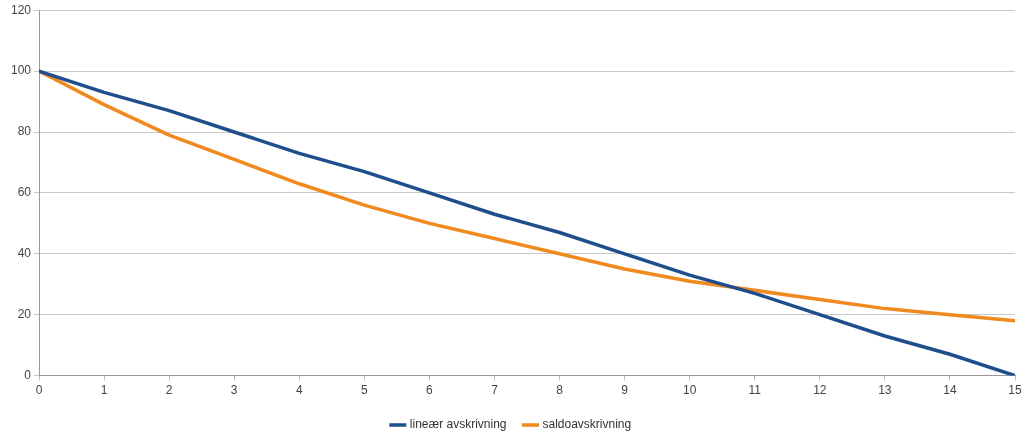 The image size is (1025, 441). Describe the element at coordinates (299, 390) in the screenshot. I see `x-tick-label: 4` at that location.